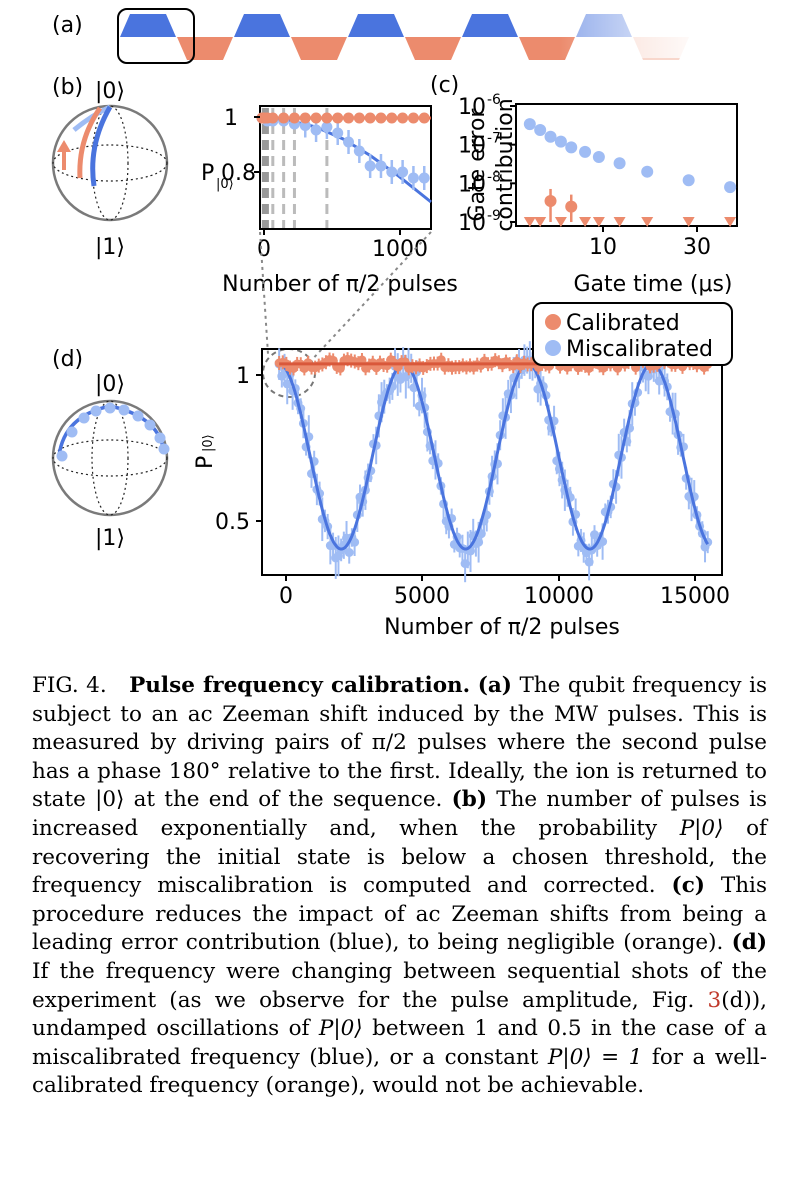 The height and width of the screenshot is (1200, 797). I want to click on pulse-fade, so click(635, 34).